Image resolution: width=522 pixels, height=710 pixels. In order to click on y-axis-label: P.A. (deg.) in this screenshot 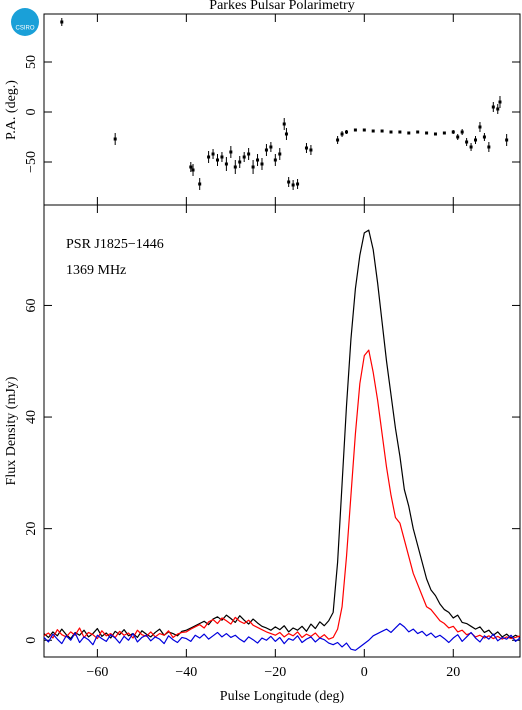, I will do `click(11, 110)`.